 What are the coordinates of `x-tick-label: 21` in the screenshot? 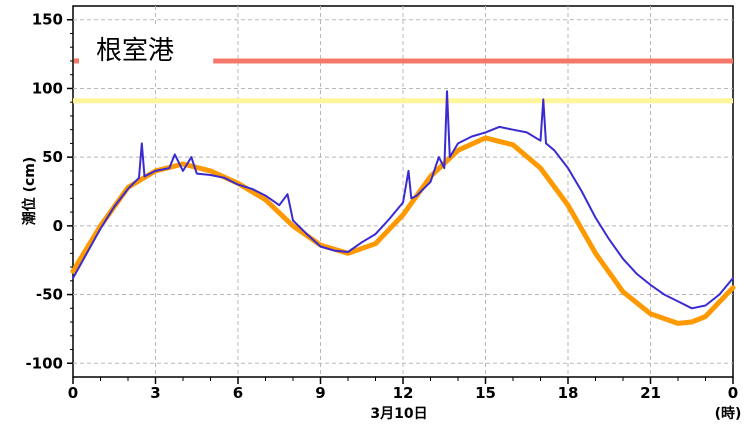 It's located at (650, 393).